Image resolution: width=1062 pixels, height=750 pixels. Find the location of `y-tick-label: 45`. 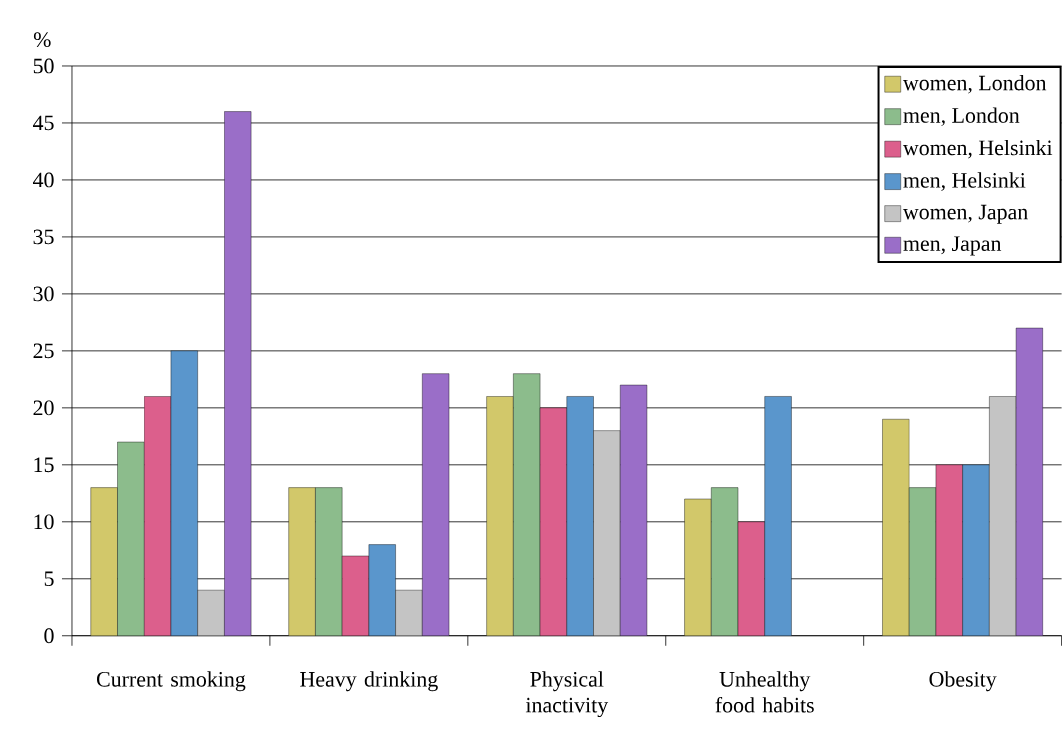

y-tick-label: 45 is located at coordinates (43, 123).